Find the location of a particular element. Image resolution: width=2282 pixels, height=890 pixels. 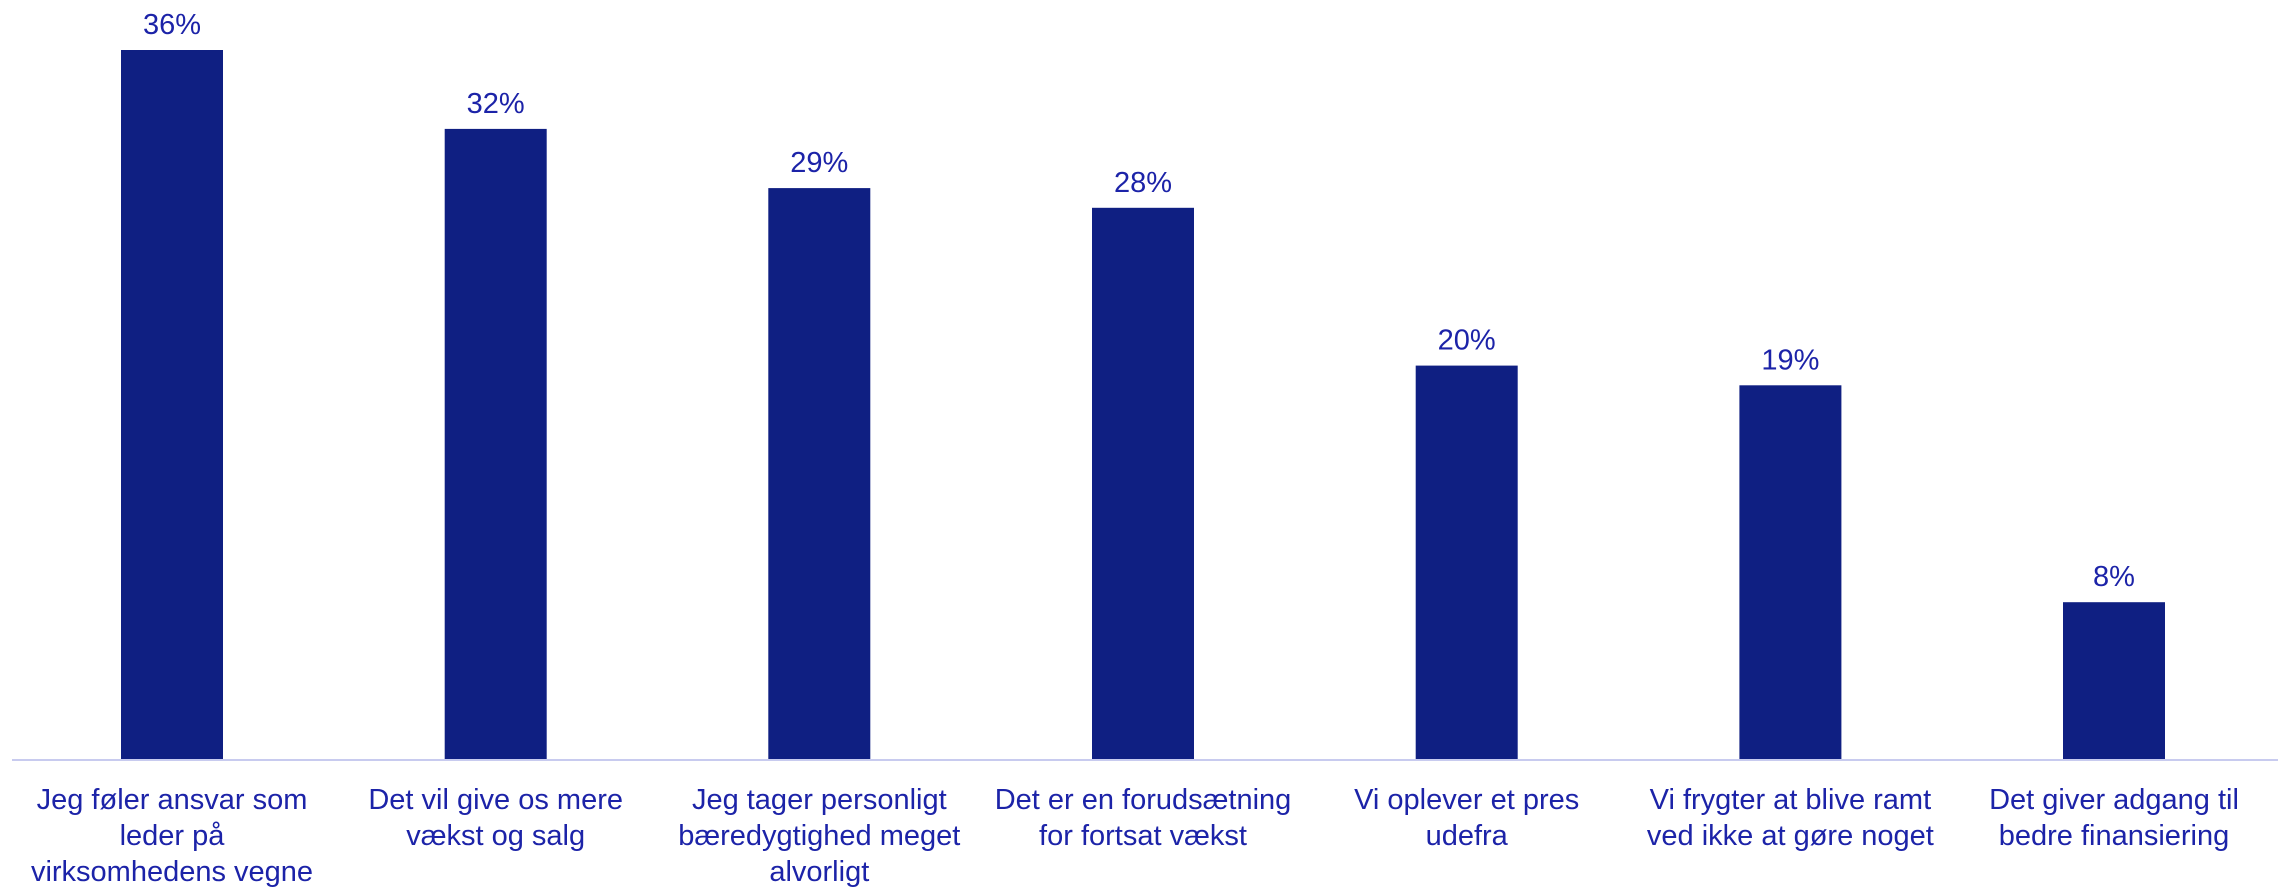

data-label-6: 19% is located at coordinates (1790, 360).